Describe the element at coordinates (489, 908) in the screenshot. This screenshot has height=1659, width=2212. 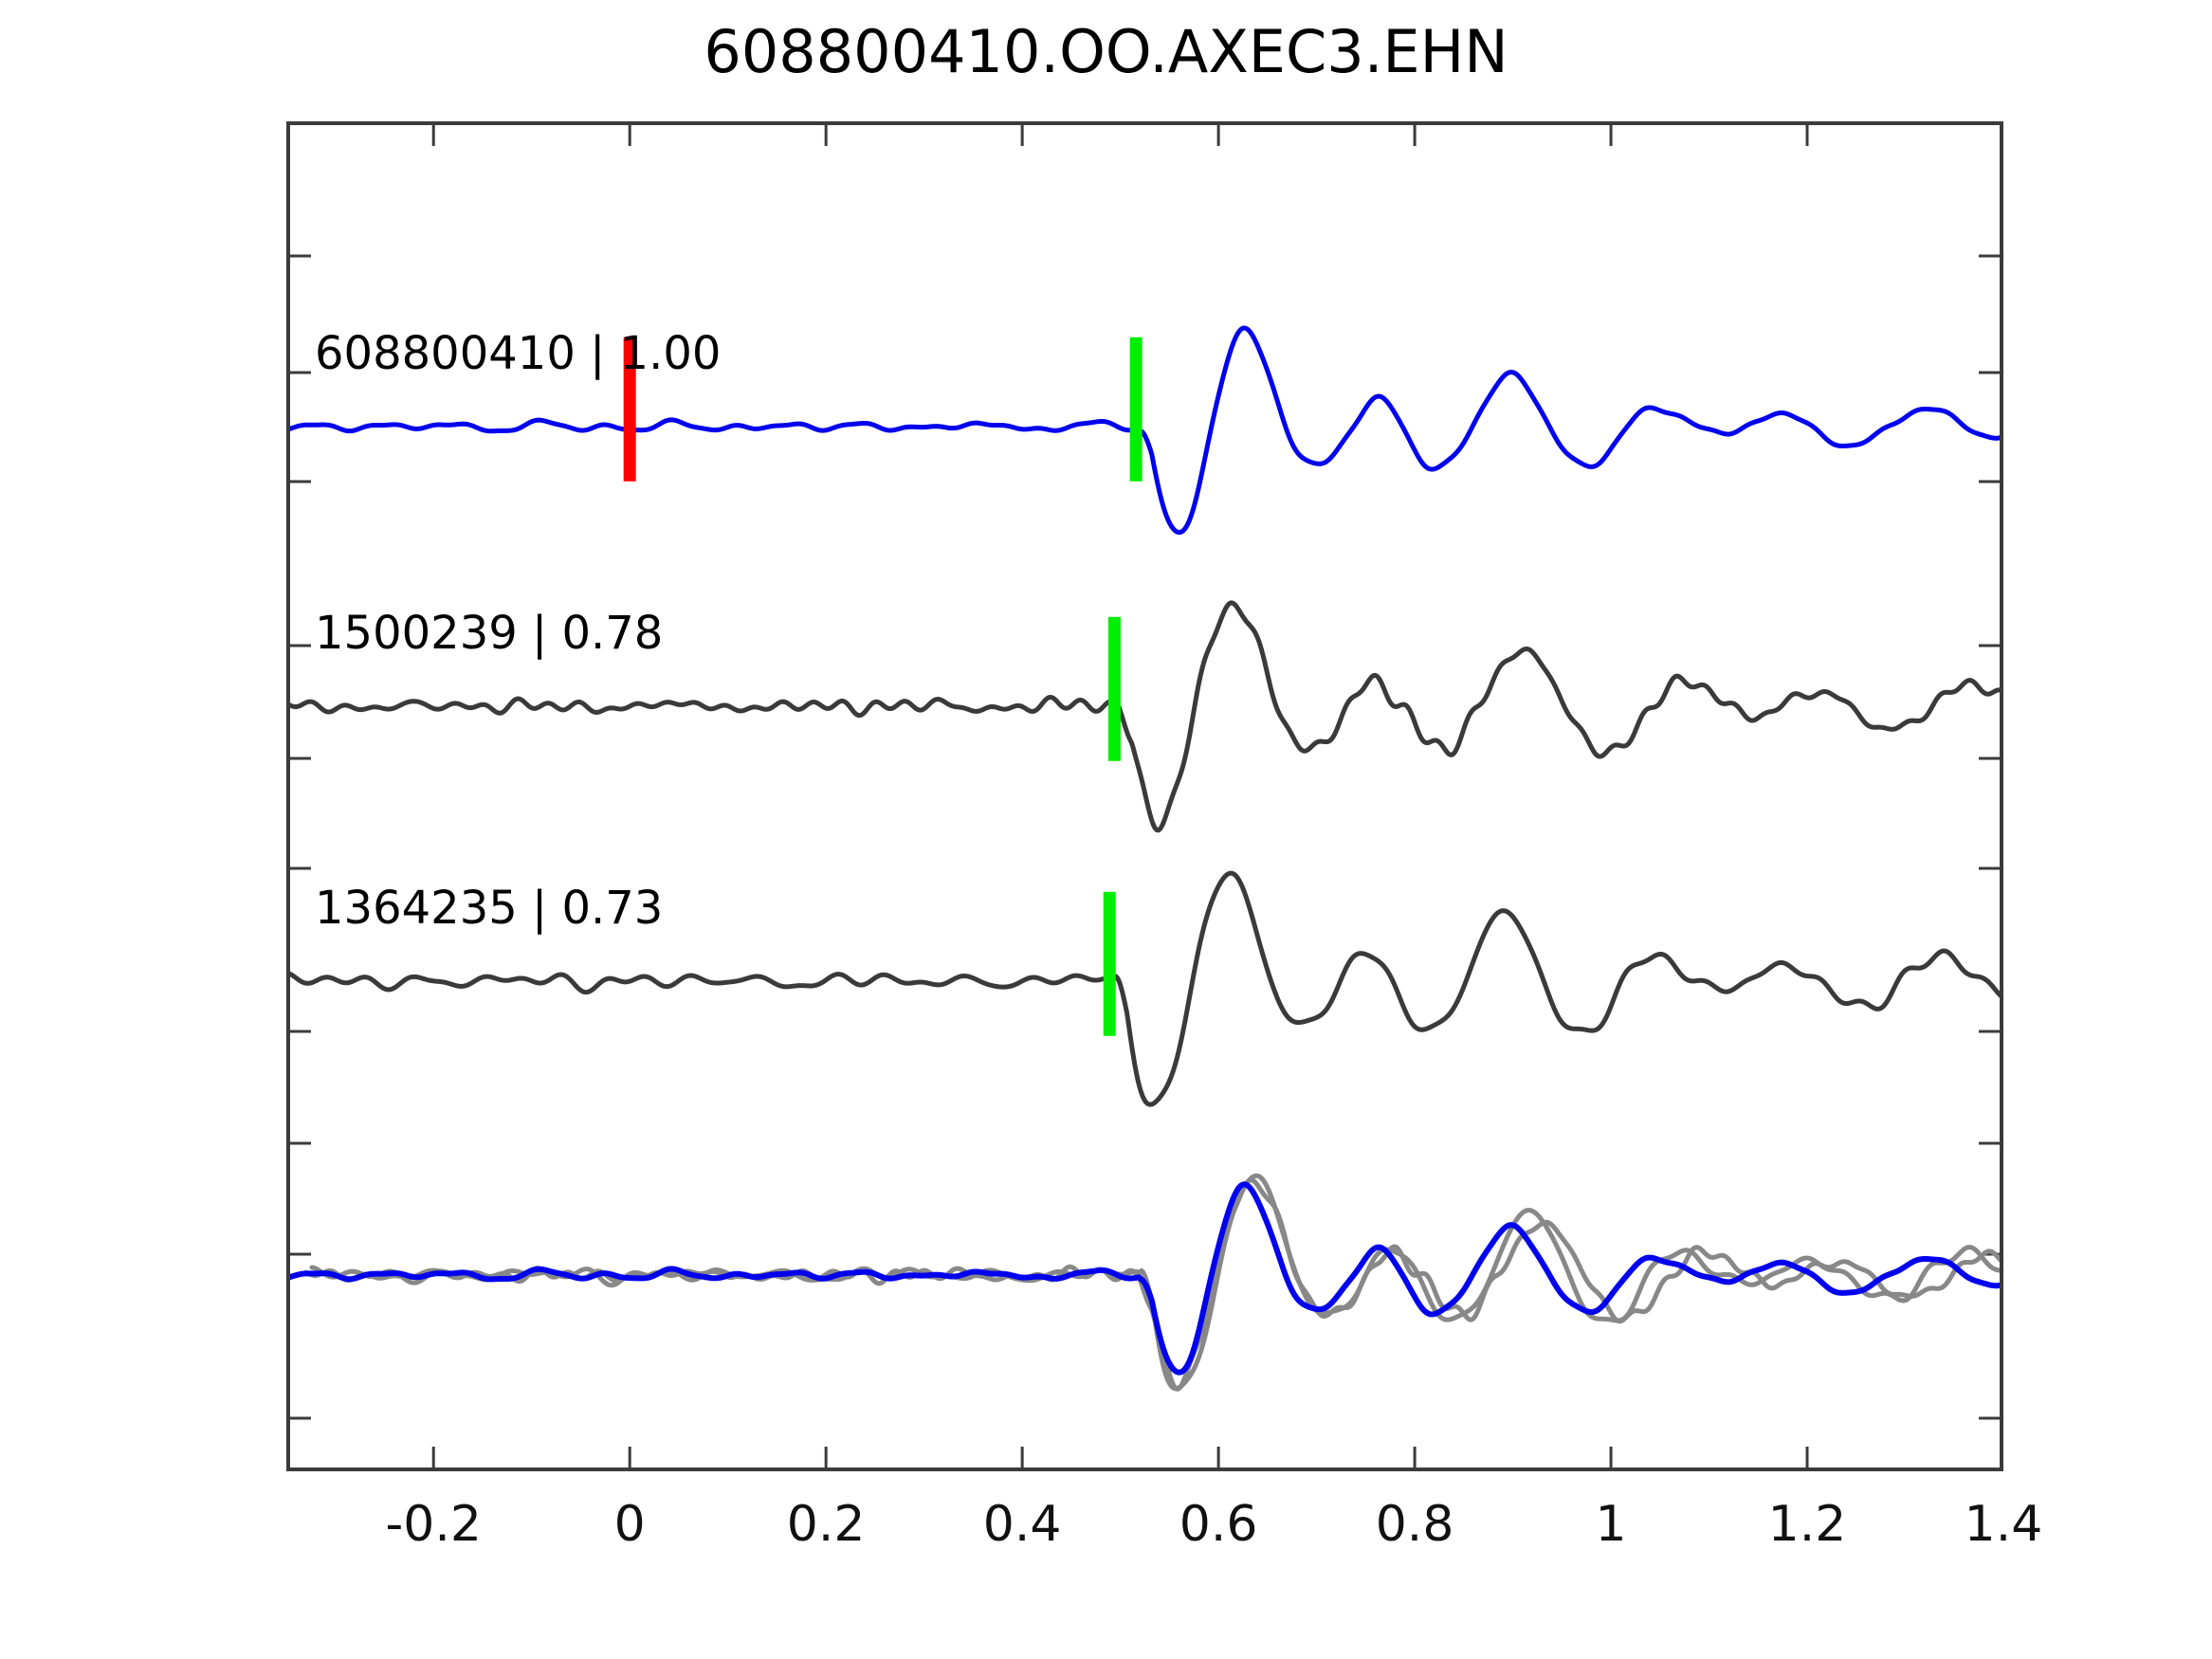
I see `trace-label-1364235: 1364235 | 0.73` at that location.